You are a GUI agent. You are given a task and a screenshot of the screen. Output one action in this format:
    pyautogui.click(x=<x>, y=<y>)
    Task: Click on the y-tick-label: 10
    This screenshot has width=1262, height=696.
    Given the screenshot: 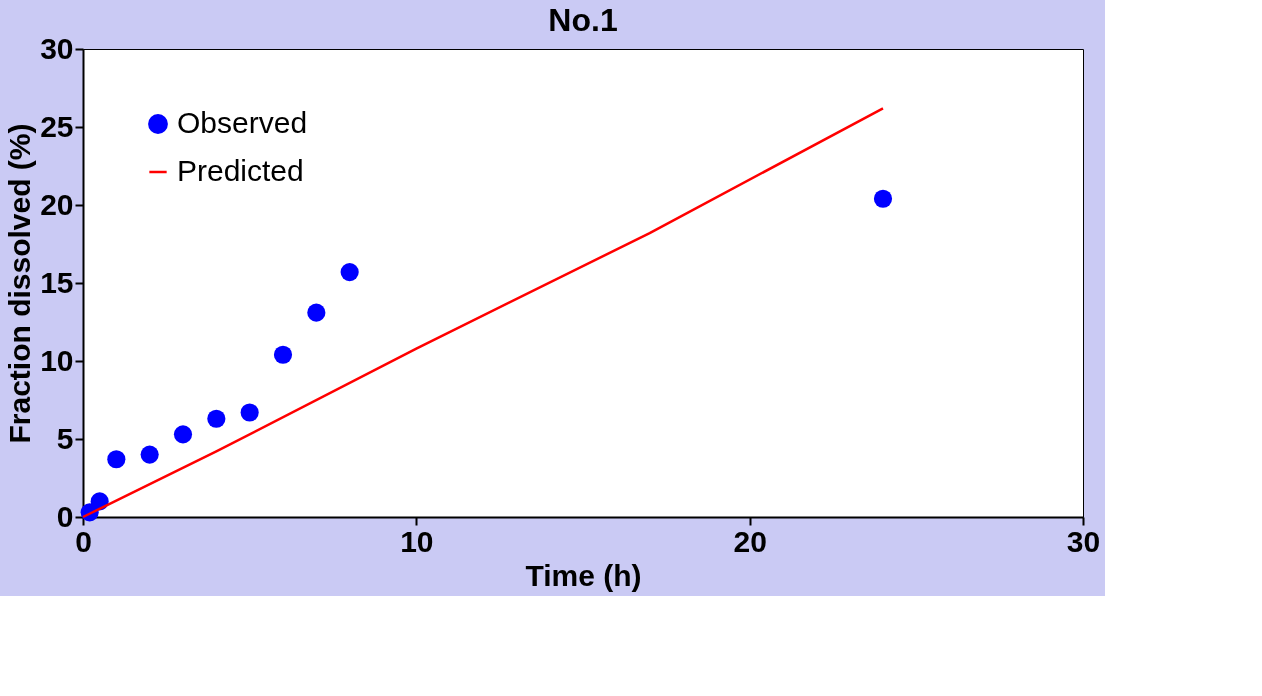 What is the action you would take?
    pyautogui.click(x=57, y=360)
    